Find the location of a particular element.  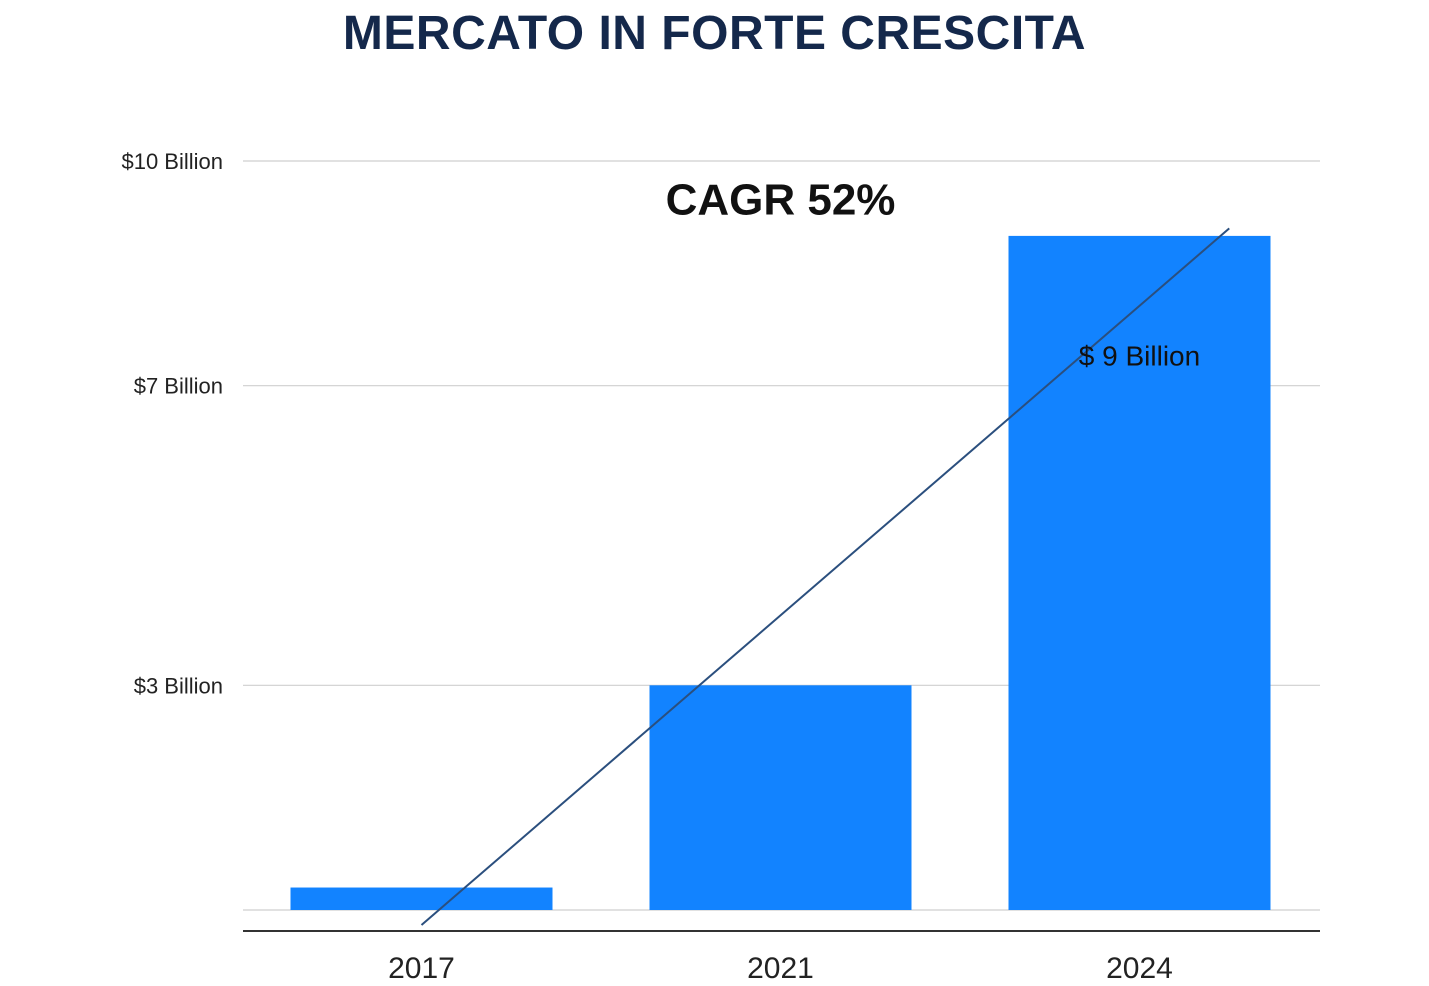

x-tick-label: 2024 is located at coordinates (1139, 968).